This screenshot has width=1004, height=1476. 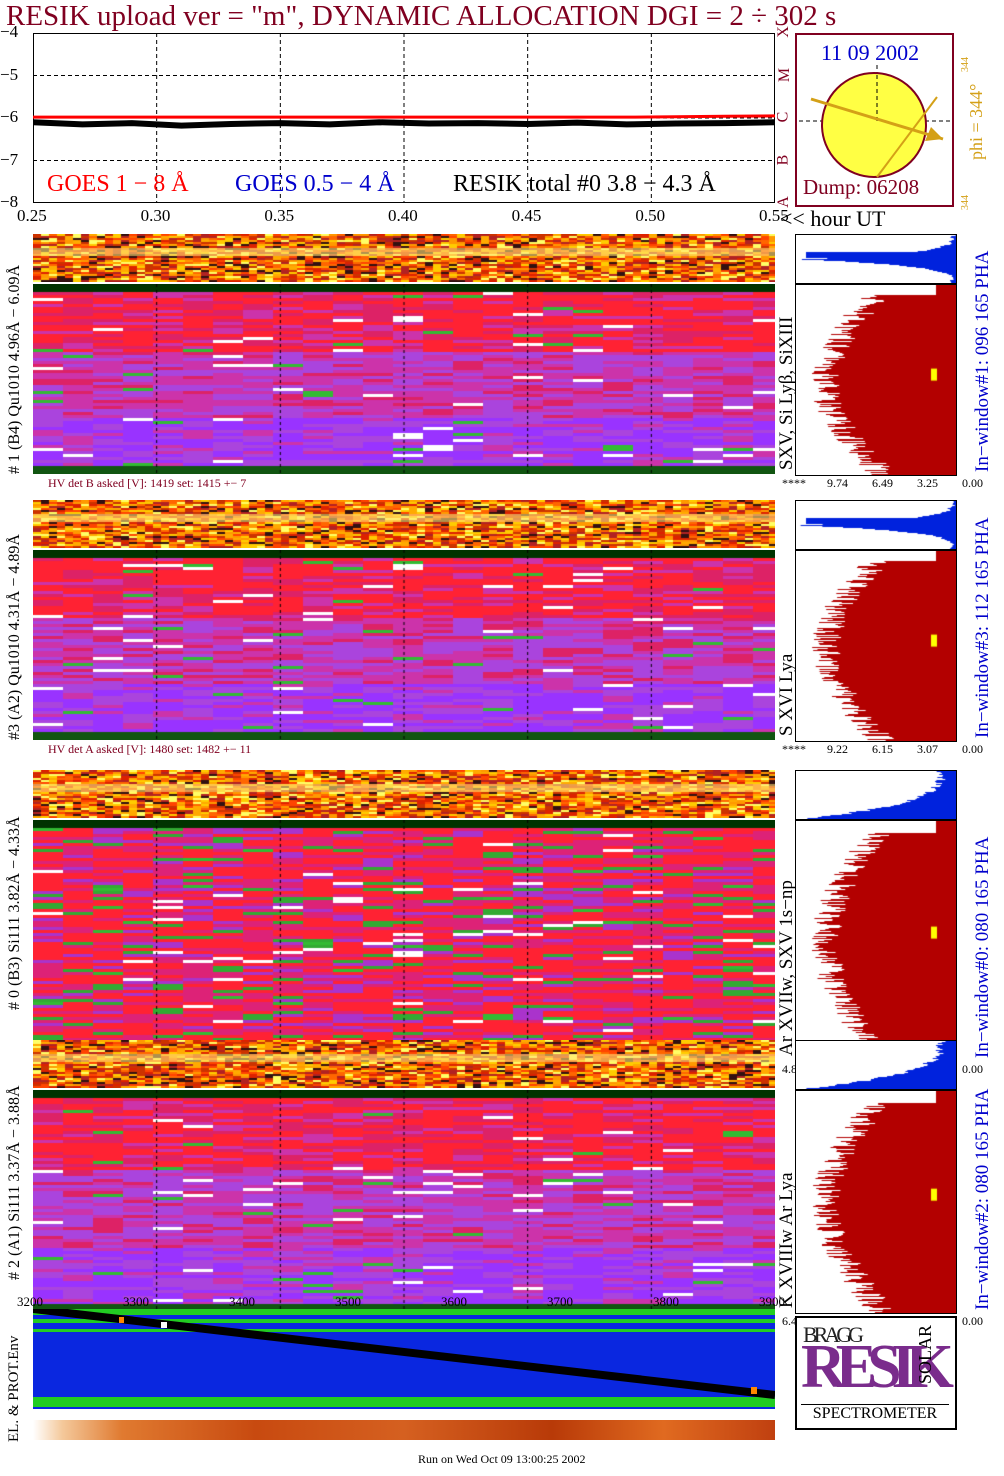 I want to click on pha-scale: **** 9.22 6.15 3.07 0.00, so click(x=882, y=749).